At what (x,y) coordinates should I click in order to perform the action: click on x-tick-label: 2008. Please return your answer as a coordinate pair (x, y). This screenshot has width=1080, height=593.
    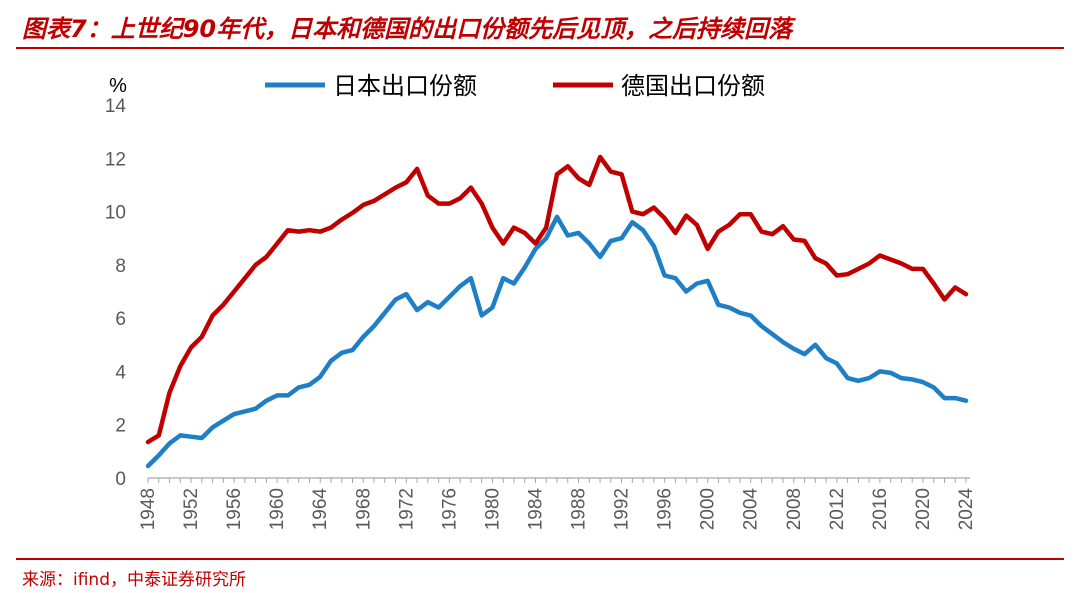
    Looking at the image, I should click on (794, 509).